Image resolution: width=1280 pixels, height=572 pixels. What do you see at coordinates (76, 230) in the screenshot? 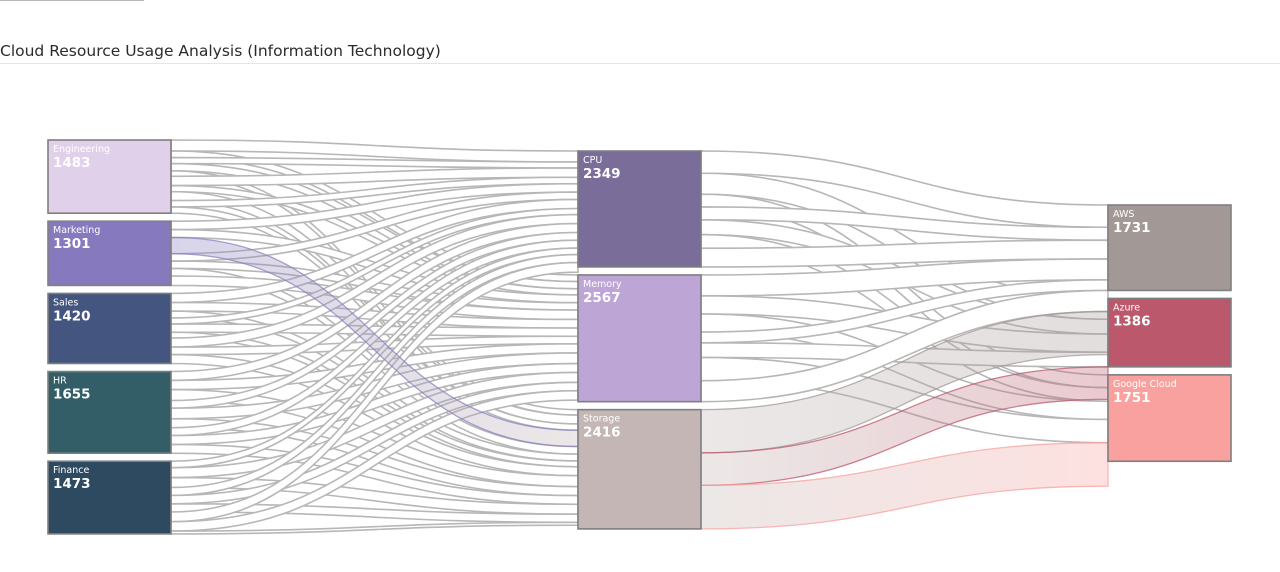
I see `node-label-mkt: Marketing` at bounding box center [76, 230].